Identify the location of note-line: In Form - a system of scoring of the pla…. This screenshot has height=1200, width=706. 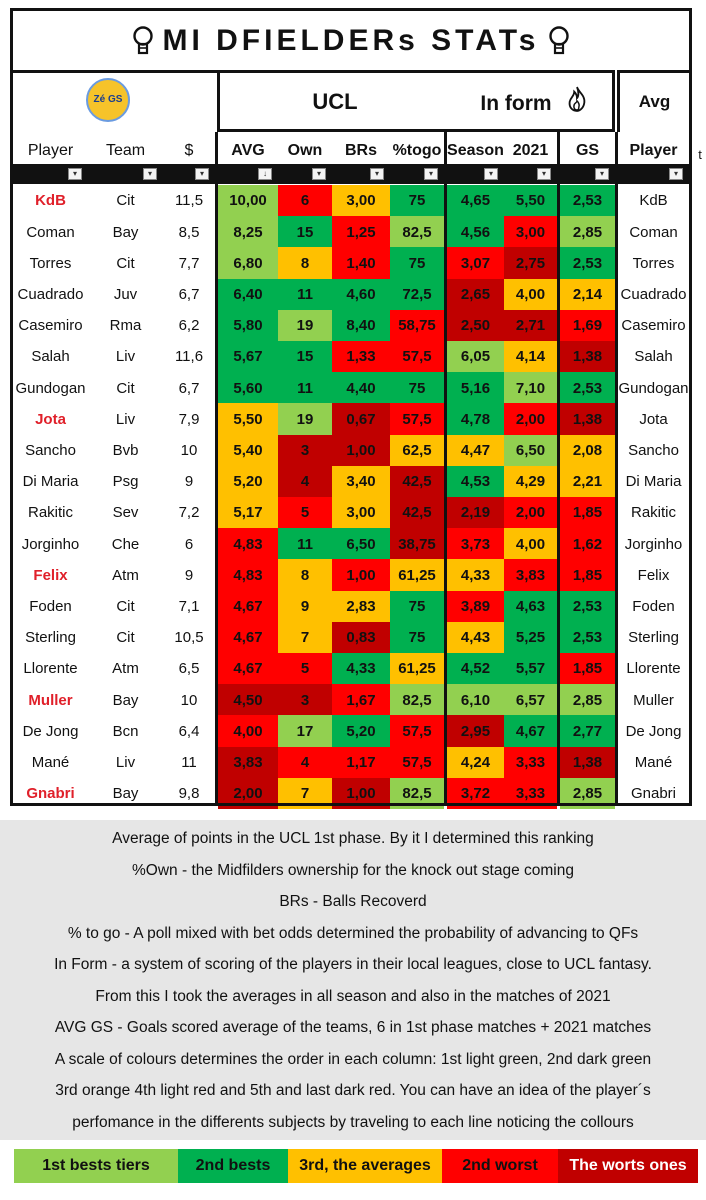
(353, 964).